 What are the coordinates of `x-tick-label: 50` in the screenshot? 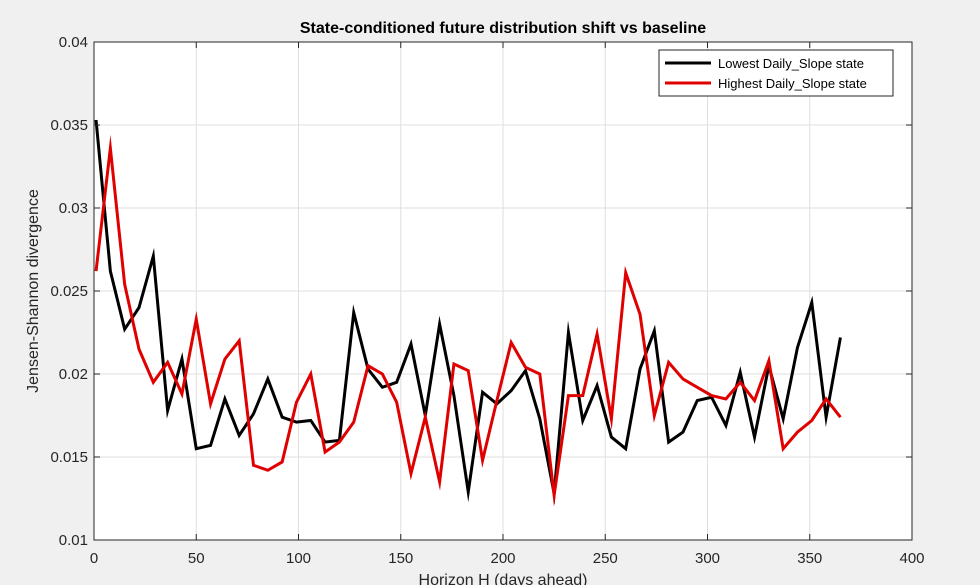 It's located at (196, 558).